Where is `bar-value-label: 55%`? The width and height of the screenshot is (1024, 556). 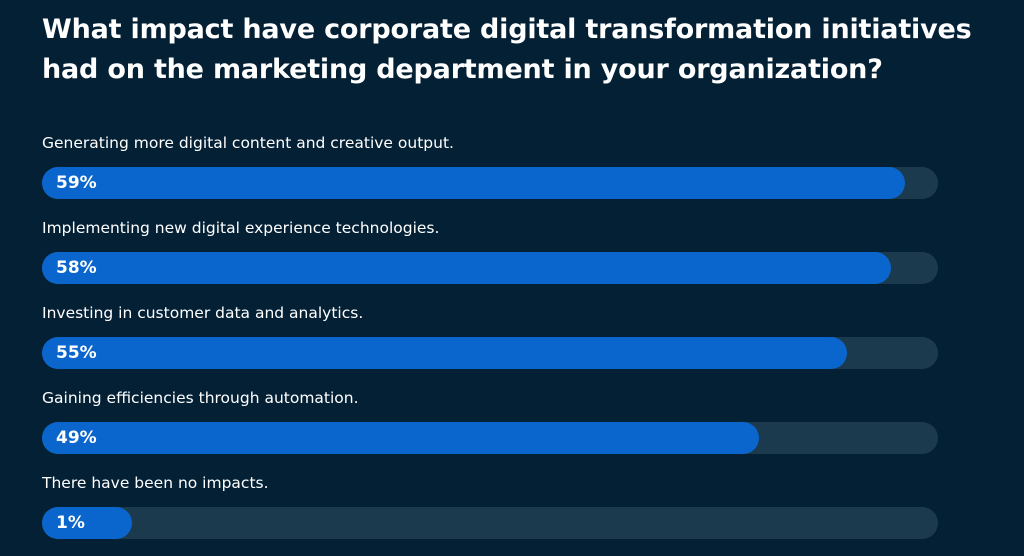 bar-value-label: 55% is located at coordinates (76, 353).